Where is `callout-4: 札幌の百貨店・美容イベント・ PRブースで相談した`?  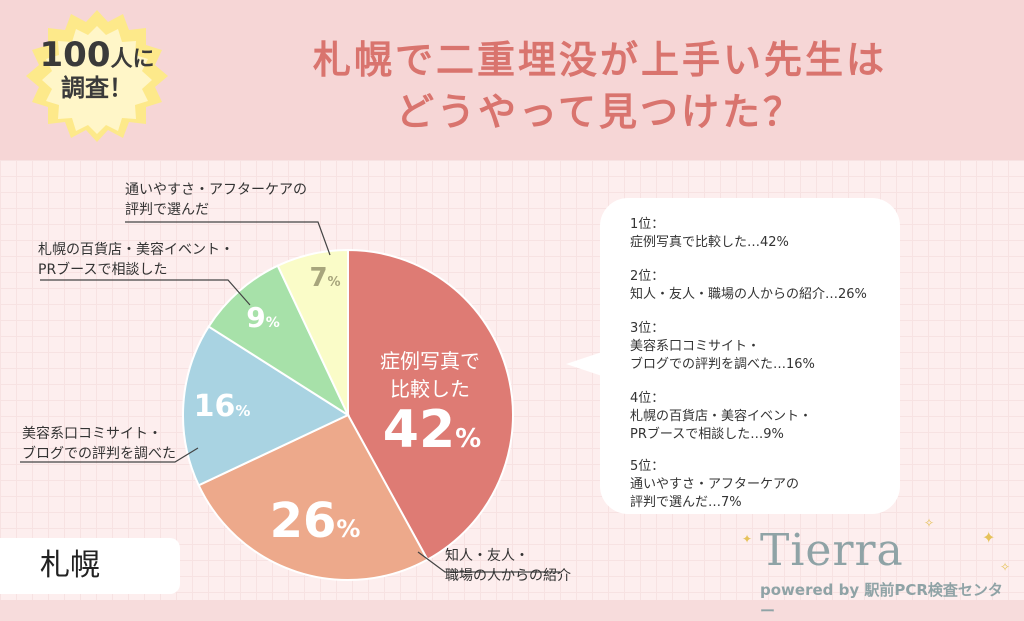
callout-4: 札幌の百貨店・美容イベント・ PRブースで相談した is located at coordinates (136, 260).